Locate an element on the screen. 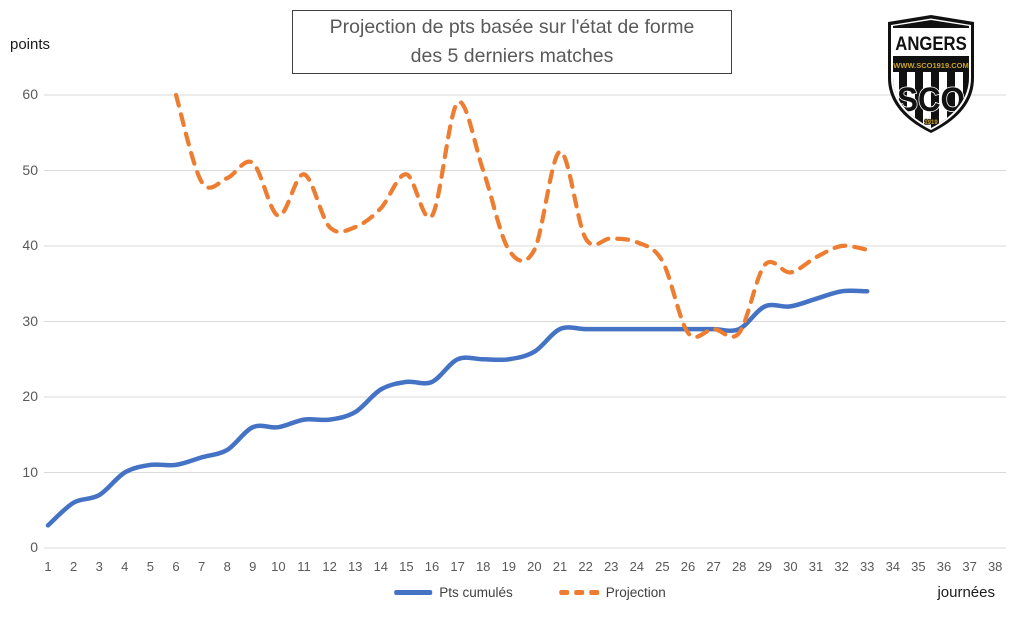 Image resolution: width=1018 pixels, height=623 pixels. x-tick-label: 25 is located at coordinates (662, 566).